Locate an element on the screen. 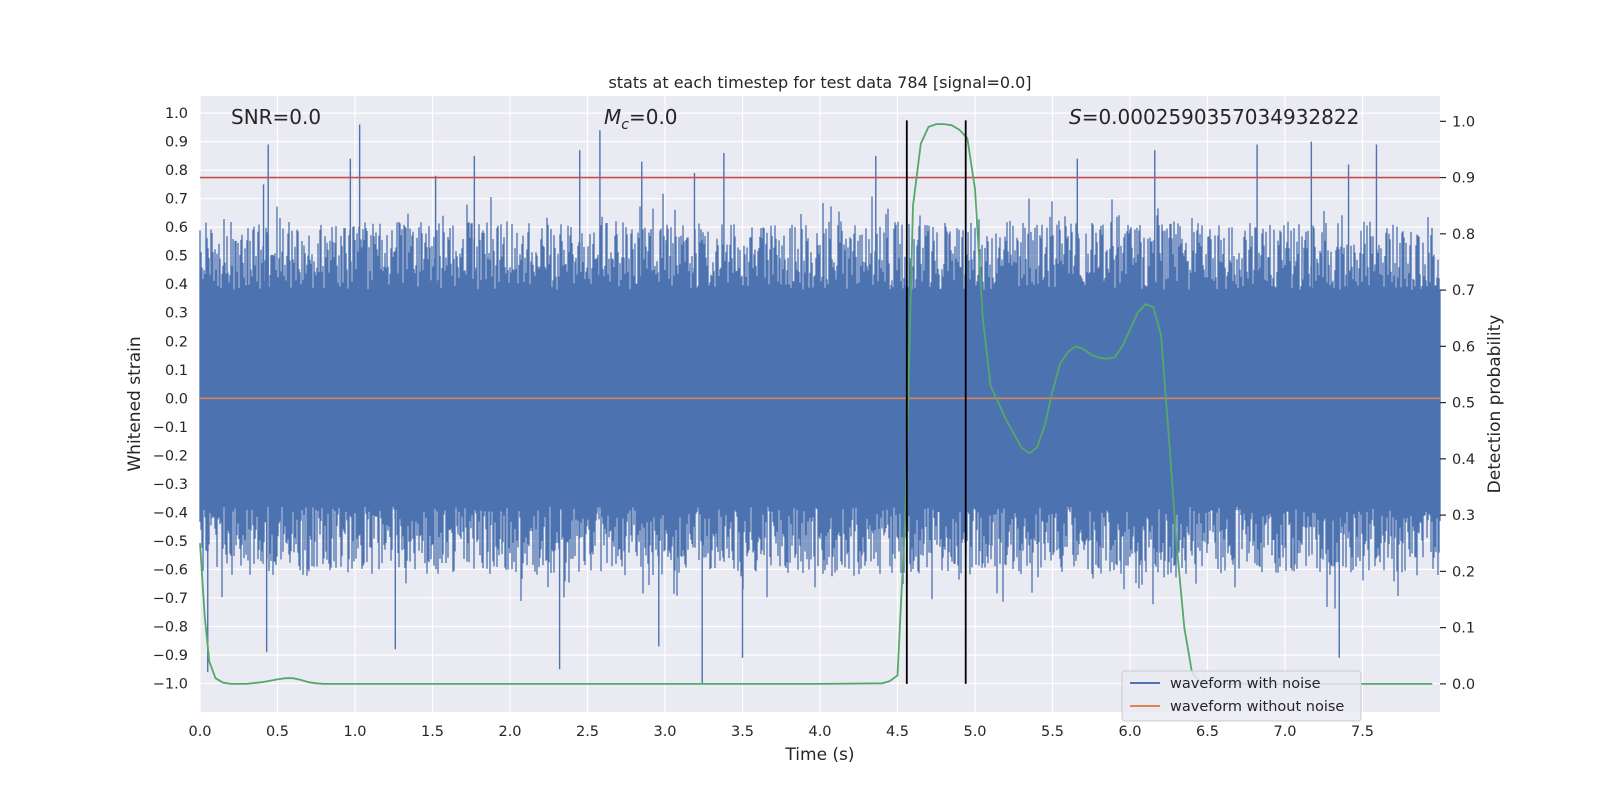 The width and height of the screenshot is (1600, 800). y-left-tick-label: 0.4 is located at coordinates (176, 285).